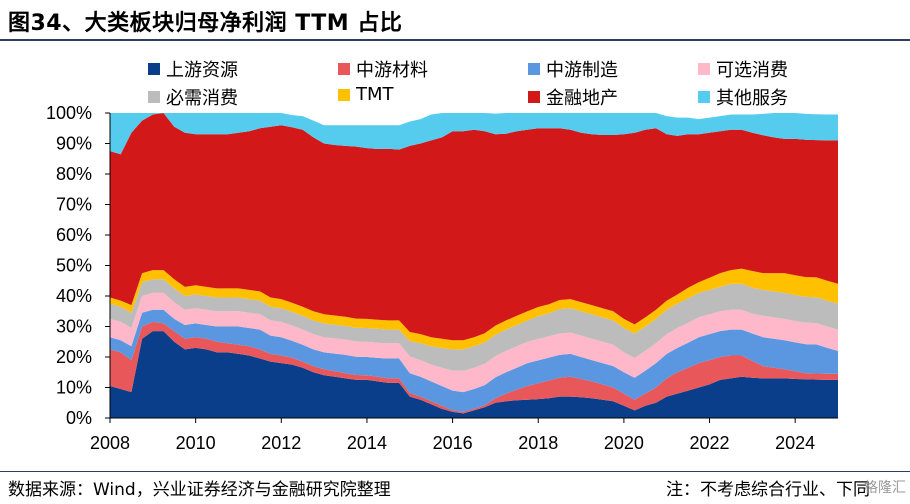  What do you see at coordinates (74, 296) in the screenshot?
I see `y-tick-label: 40%` at bounding box center [74, 296].